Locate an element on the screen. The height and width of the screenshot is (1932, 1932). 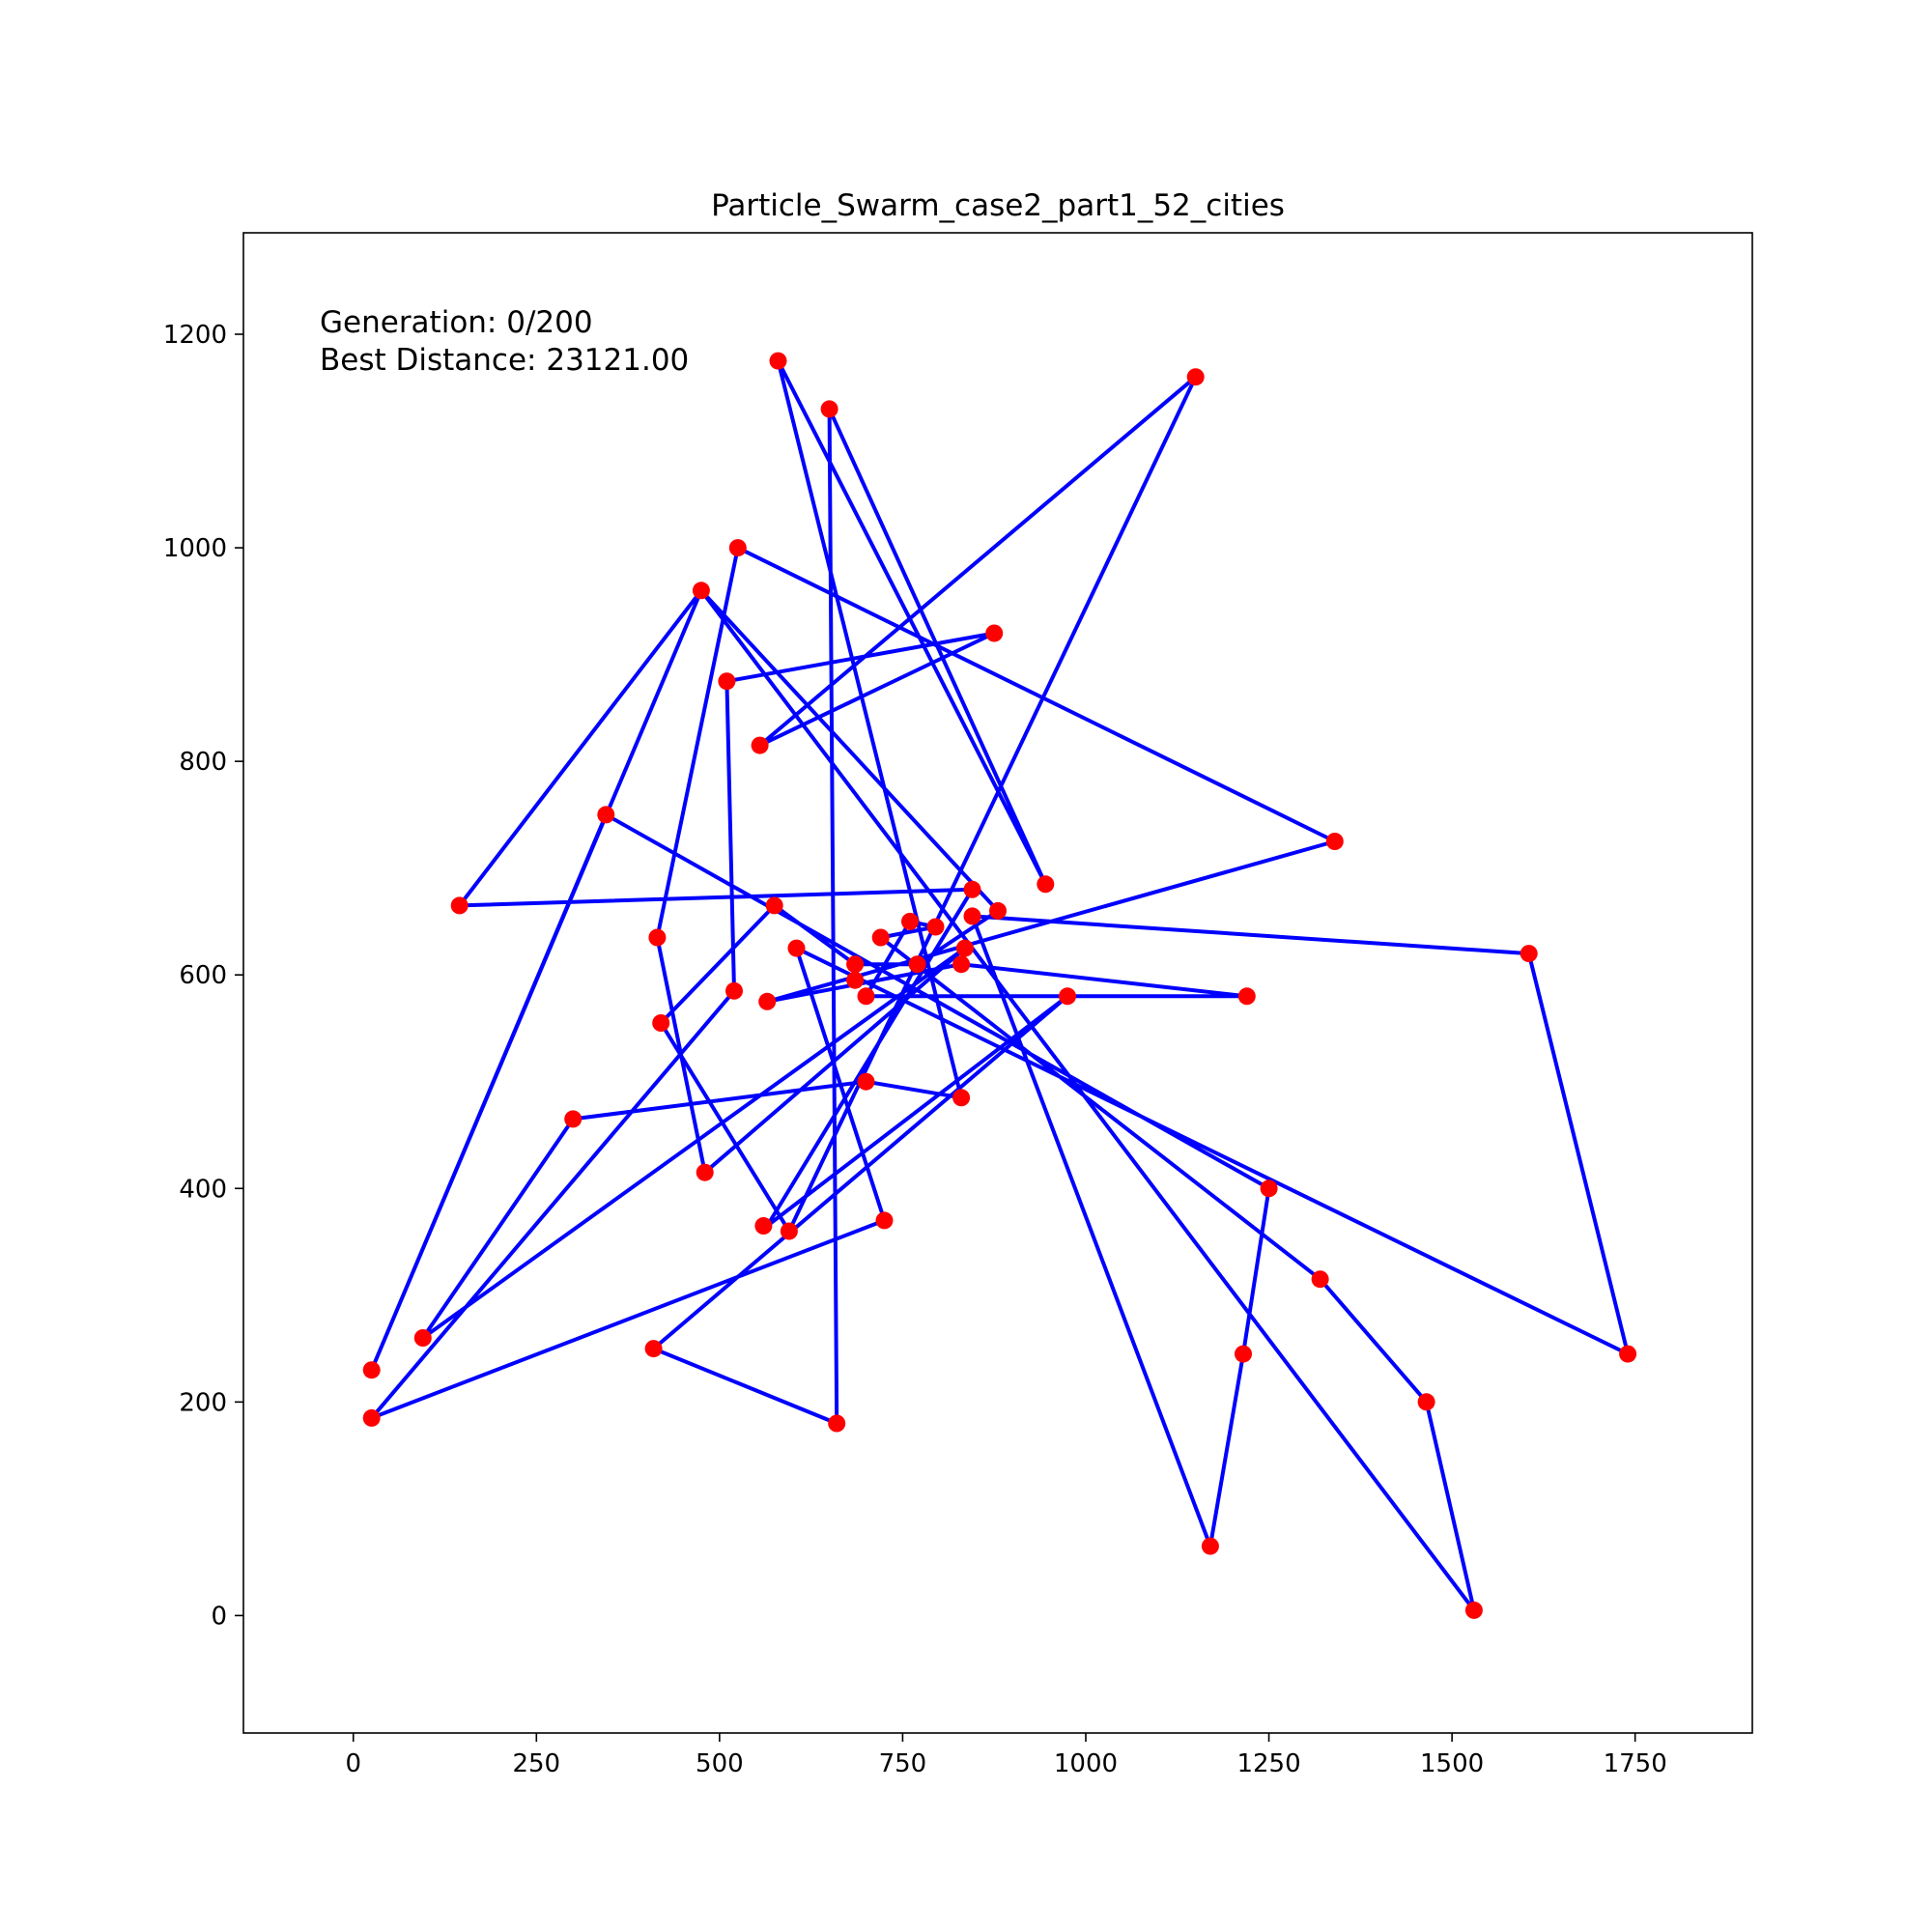
x-tick-label-1750: 1750 is located at coordinates (1635, 1763).